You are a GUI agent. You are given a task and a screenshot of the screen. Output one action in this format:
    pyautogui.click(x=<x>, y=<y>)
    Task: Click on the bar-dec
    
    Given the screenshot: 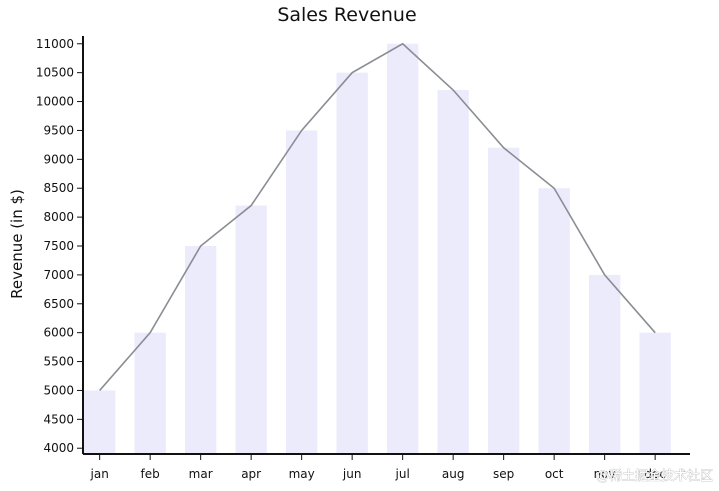 What is the action you would take?
    pyautogui.click(x=655, y=393)
    